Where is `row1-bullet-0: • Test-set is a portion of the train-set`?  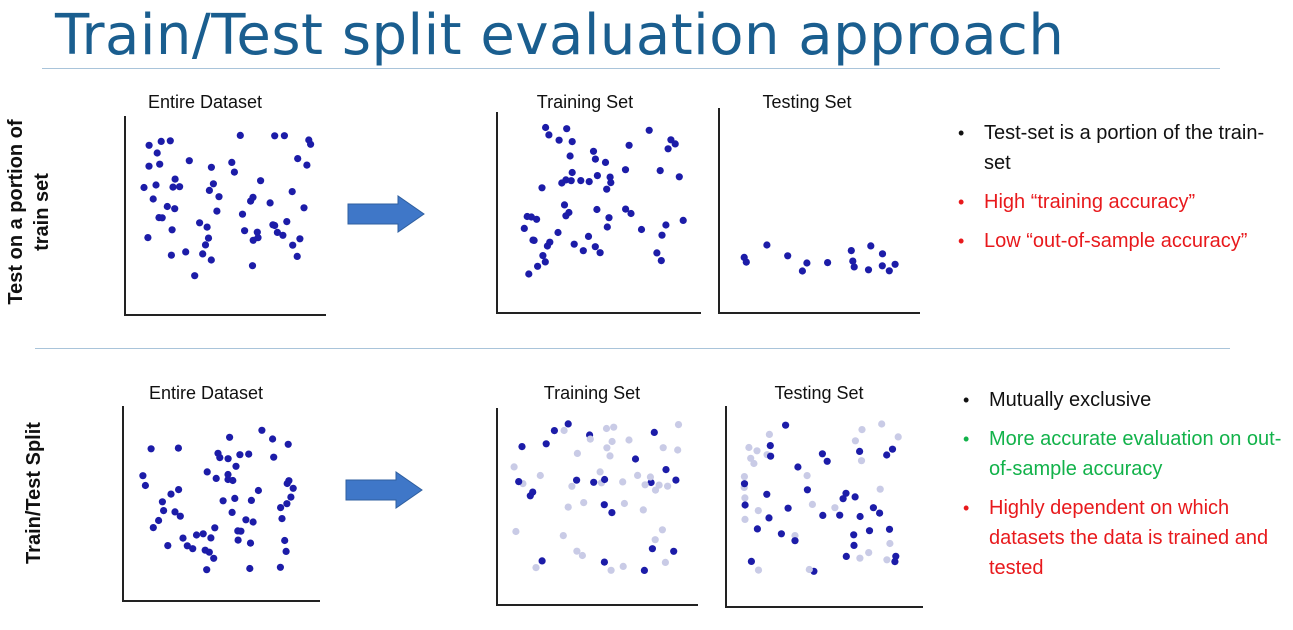 row1-bullet-0: • Test-set is a portion of the train-set is located at coordinates (1111, 148).